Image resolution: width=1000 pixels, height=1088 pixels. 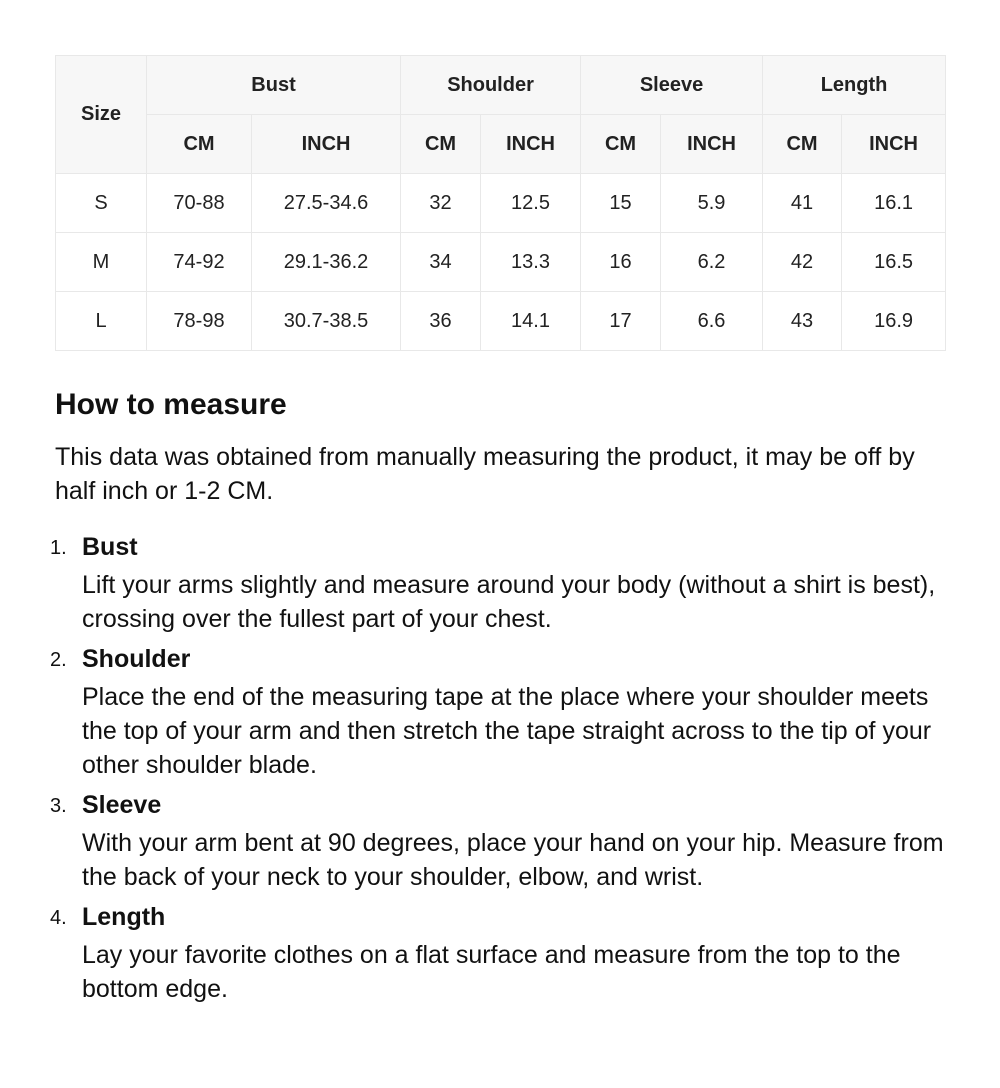 I want to click on size-cell: M, so click(x=101, y=262).